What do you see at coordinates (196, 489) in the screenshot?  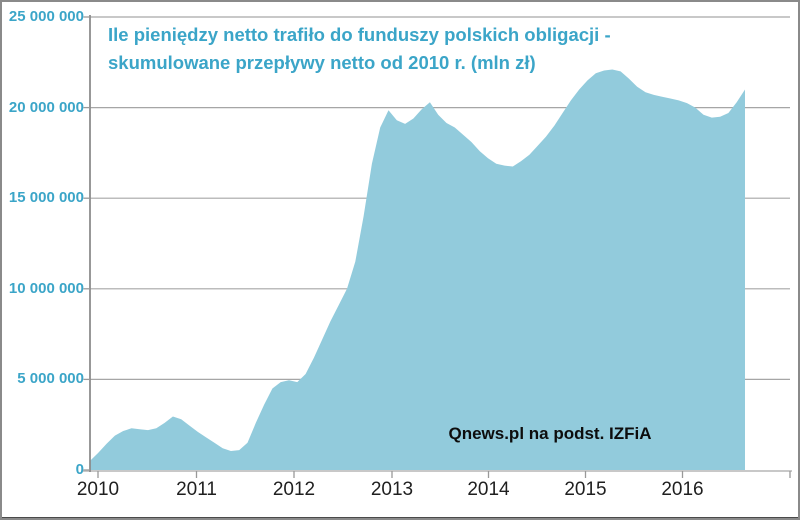 I see `x-tick-label: 2011` at bounding box center [196, 489].